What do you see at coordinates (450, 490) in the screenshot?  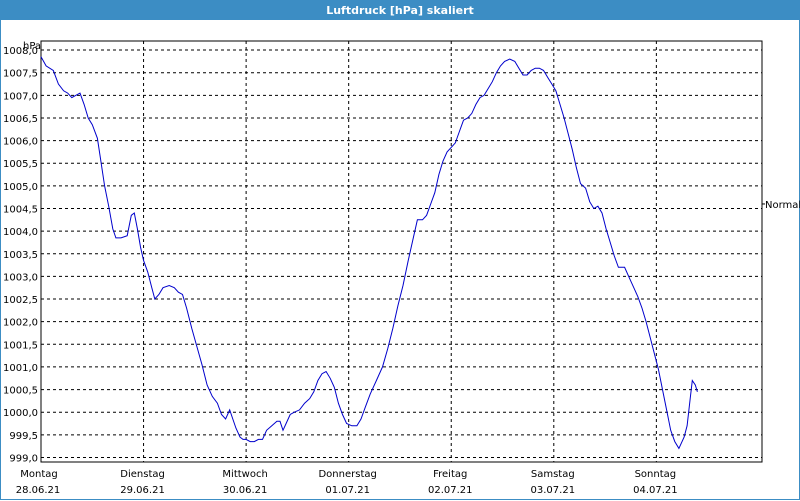 I see `x-tick-date: 02.07.21` at bounding box center [450, 490].